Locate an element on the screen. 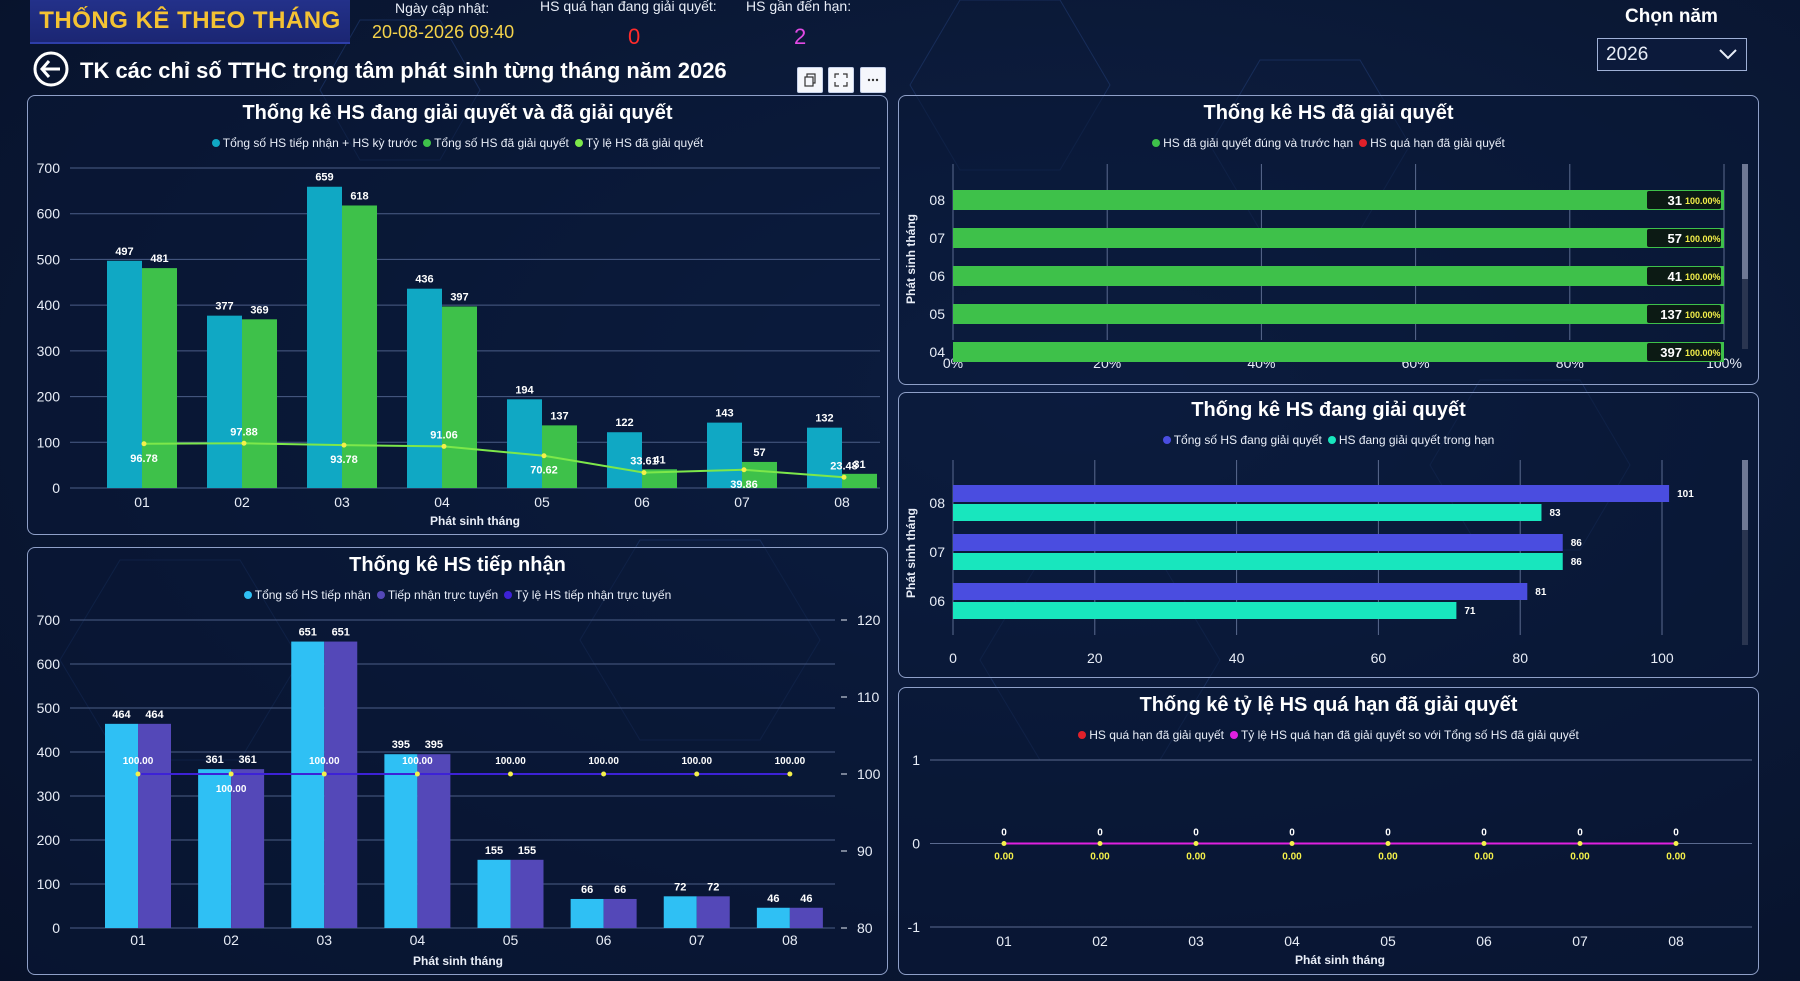 Image resolution: width=1800 pixels, height=981 pixels. data-label: 436 is located at coordinates (424, 280).